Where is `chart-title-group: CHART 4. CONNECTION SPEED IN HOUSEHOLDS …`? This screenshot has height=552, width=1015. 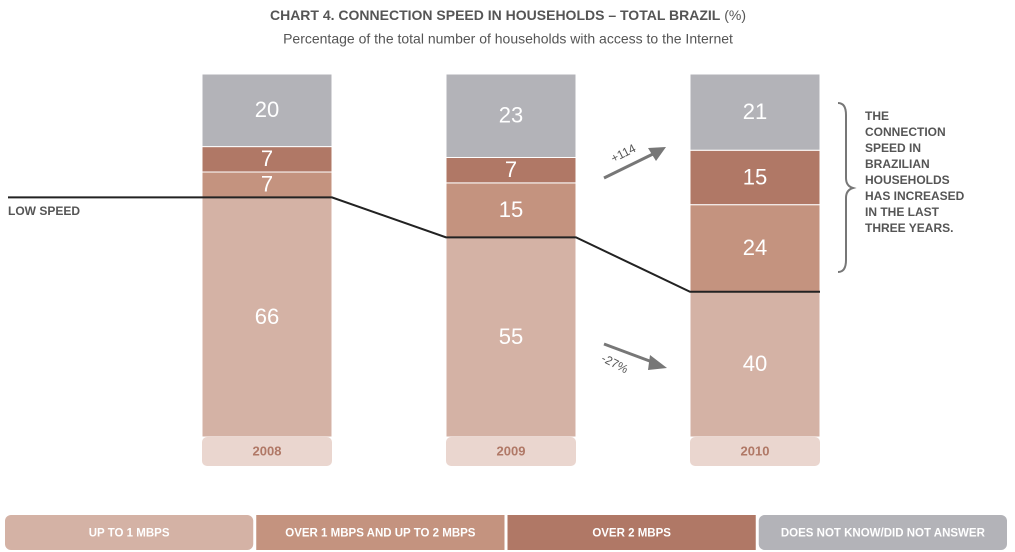 chart-title-group: CHART 4. CONNECTION SPEED IN HOUSEHOLDS … is located at coordinates (508, 15).